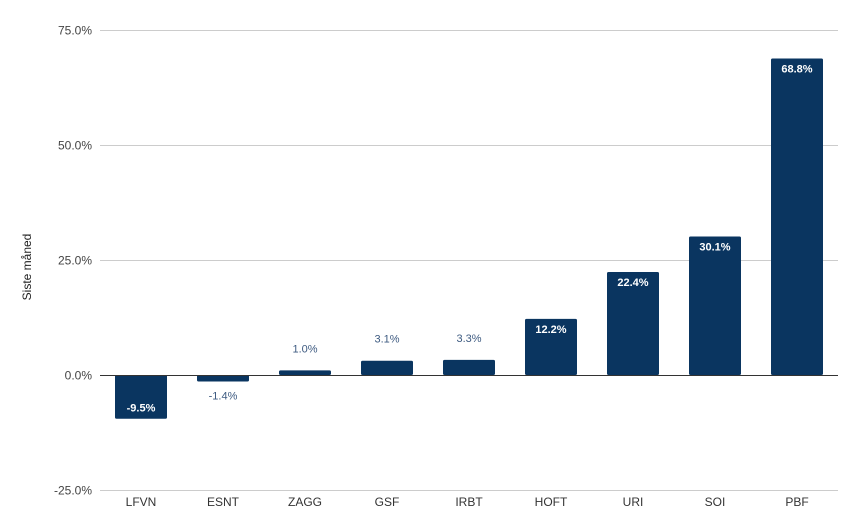 The image size is (860, 531). I want to click on x-category-label: URI, so click(633, 502).